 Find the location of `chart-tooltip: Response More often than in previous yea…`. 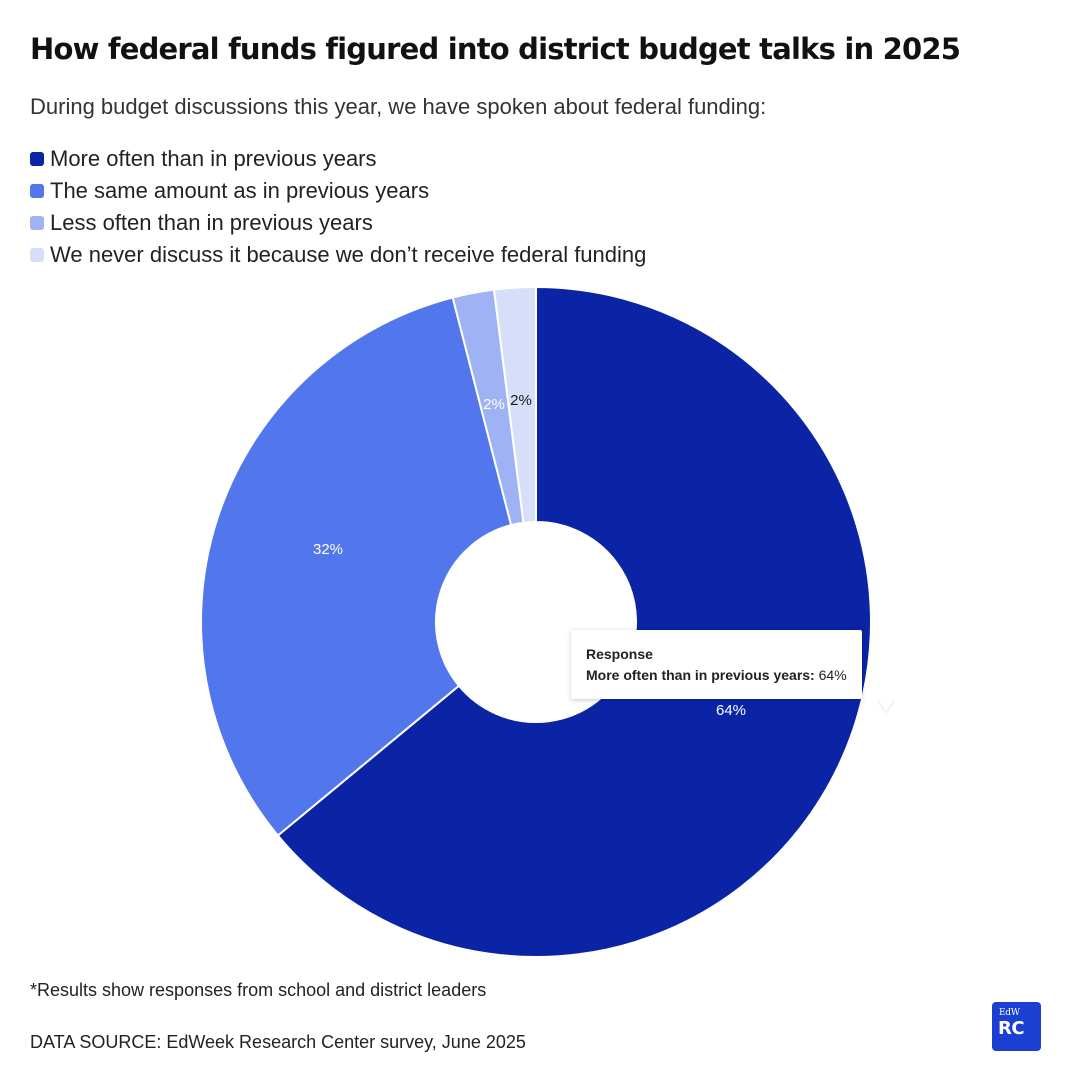

chart-tooltip: Response More often than in previous yea… is located at coordinates (716, 664).